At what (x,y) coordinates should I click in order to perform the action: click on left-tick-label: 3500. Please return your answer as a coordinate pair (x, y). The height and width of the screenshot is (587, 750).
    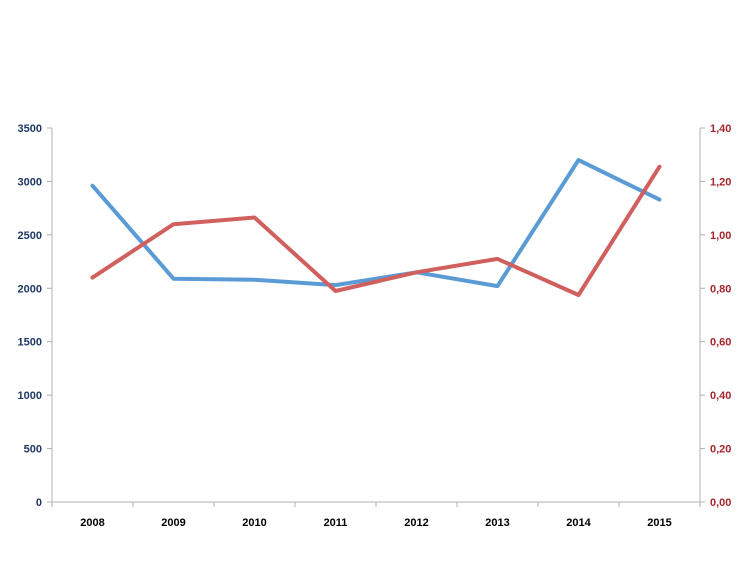
    Looking at the image, I should click on (30, 129).